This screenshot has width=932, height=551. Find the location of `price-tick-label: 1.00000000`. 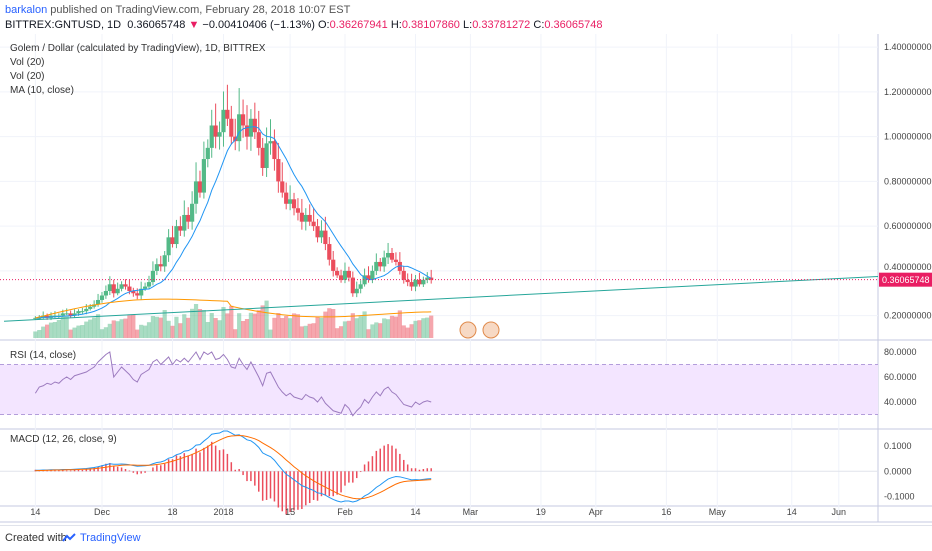

price-tick-label: 1.00000000 is located at coordinates (908, 137).